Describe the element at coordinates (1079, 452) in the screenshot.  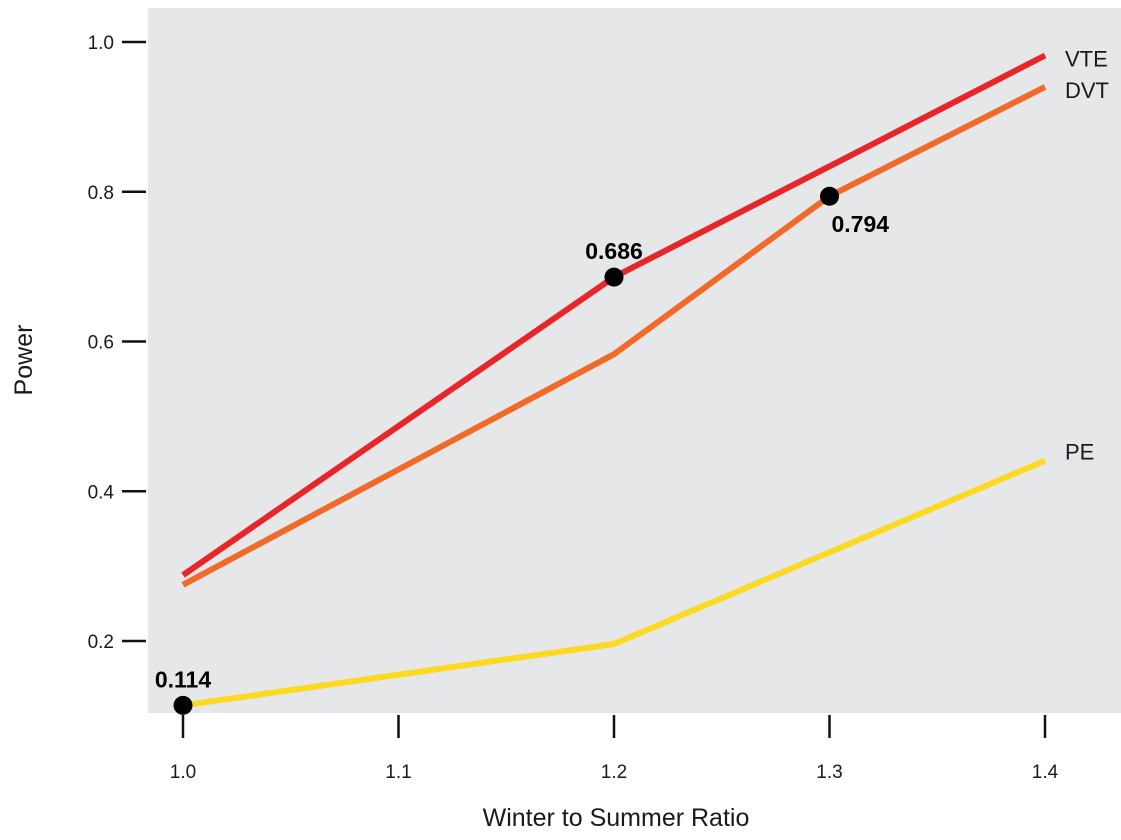
I see `series-label-pe: PE` at that location.